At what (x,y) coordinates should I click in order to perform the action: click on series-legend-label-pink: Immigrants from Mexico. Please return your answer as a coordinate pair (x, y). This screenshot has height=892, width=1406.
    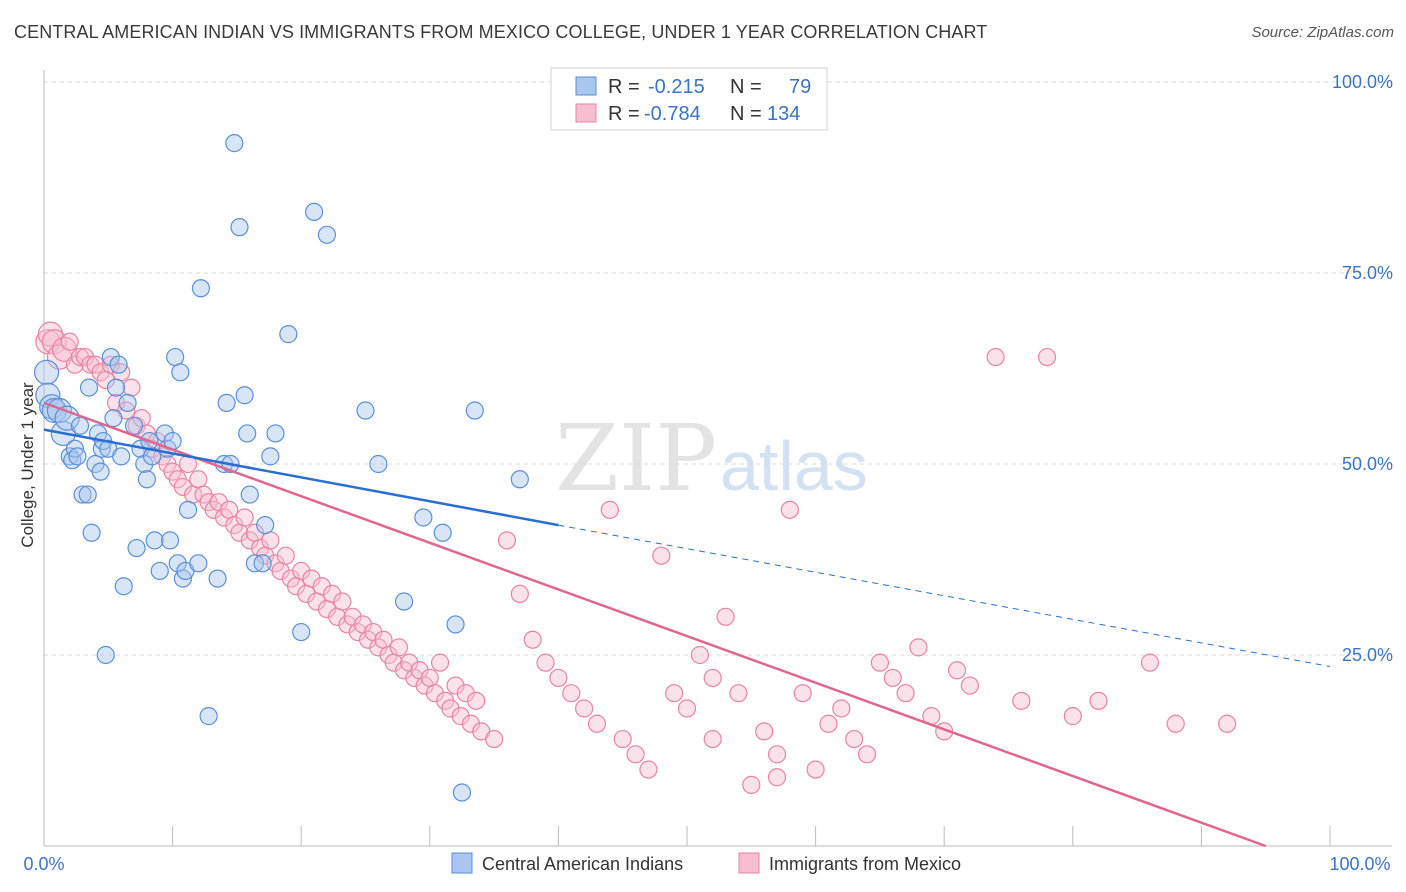
    Looking at the image, I should click on (865, 864).